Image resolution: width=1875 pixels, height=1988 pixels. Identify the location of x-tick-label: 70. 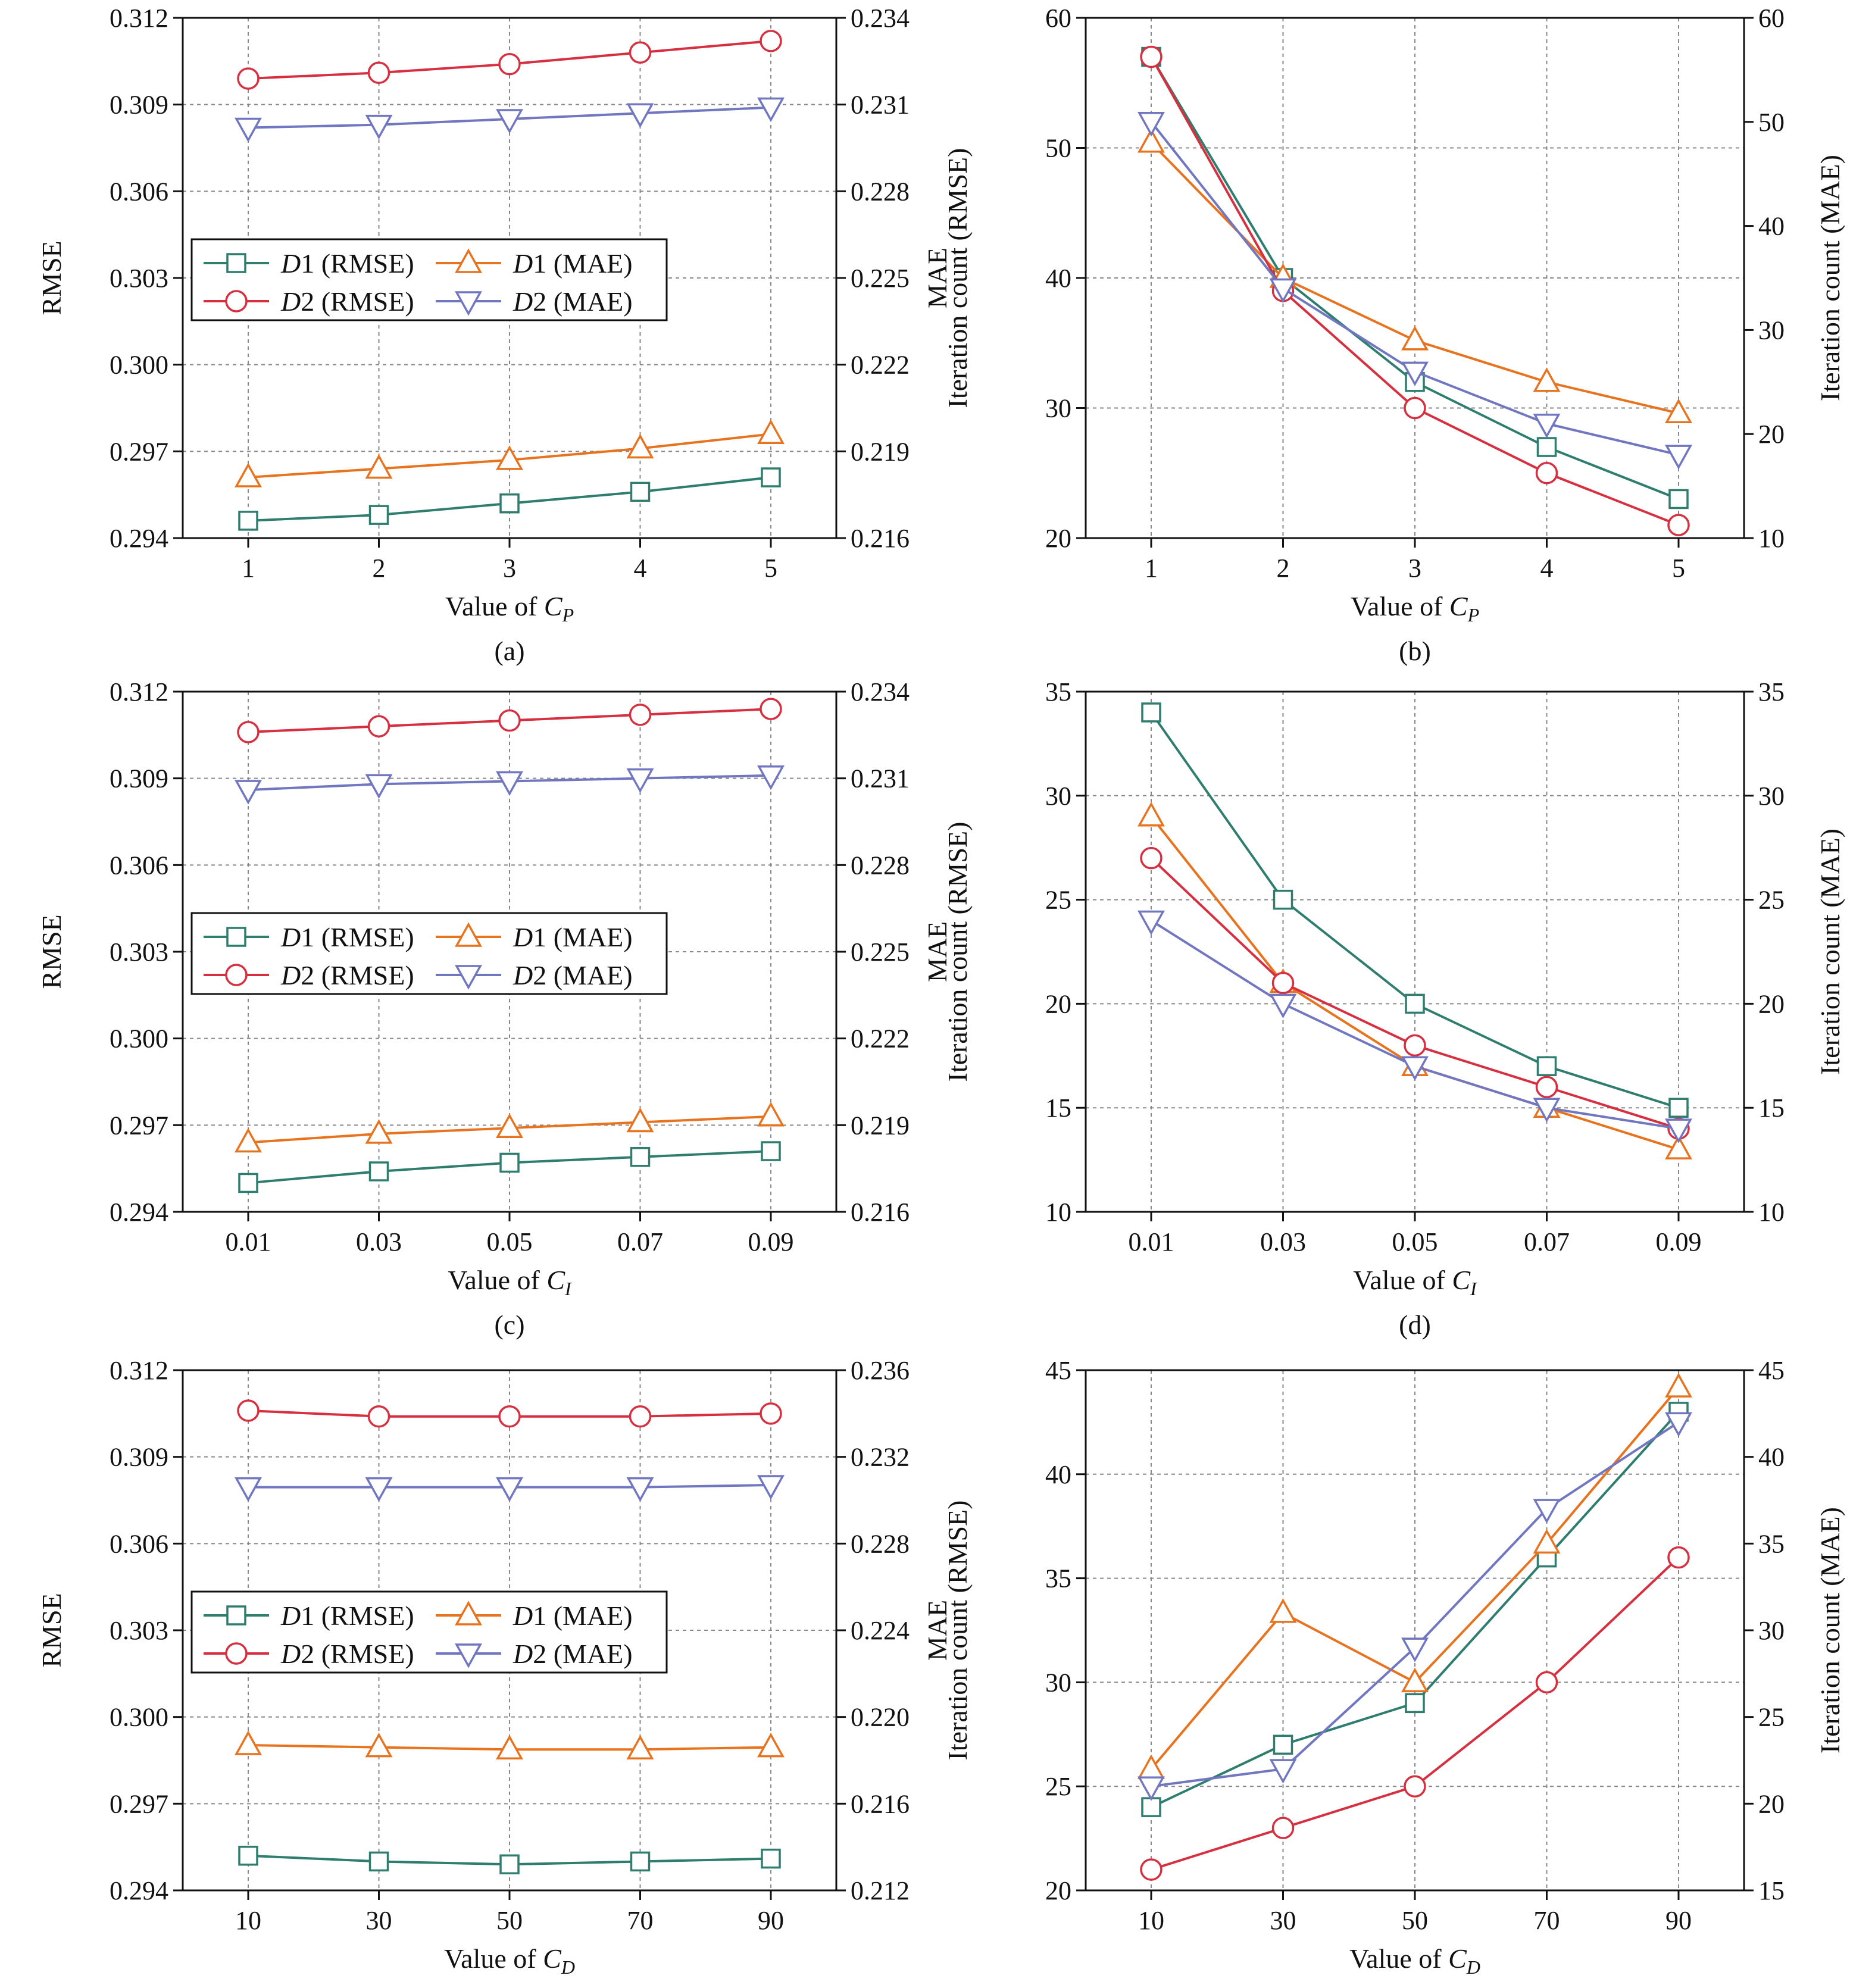
(640, 1920).